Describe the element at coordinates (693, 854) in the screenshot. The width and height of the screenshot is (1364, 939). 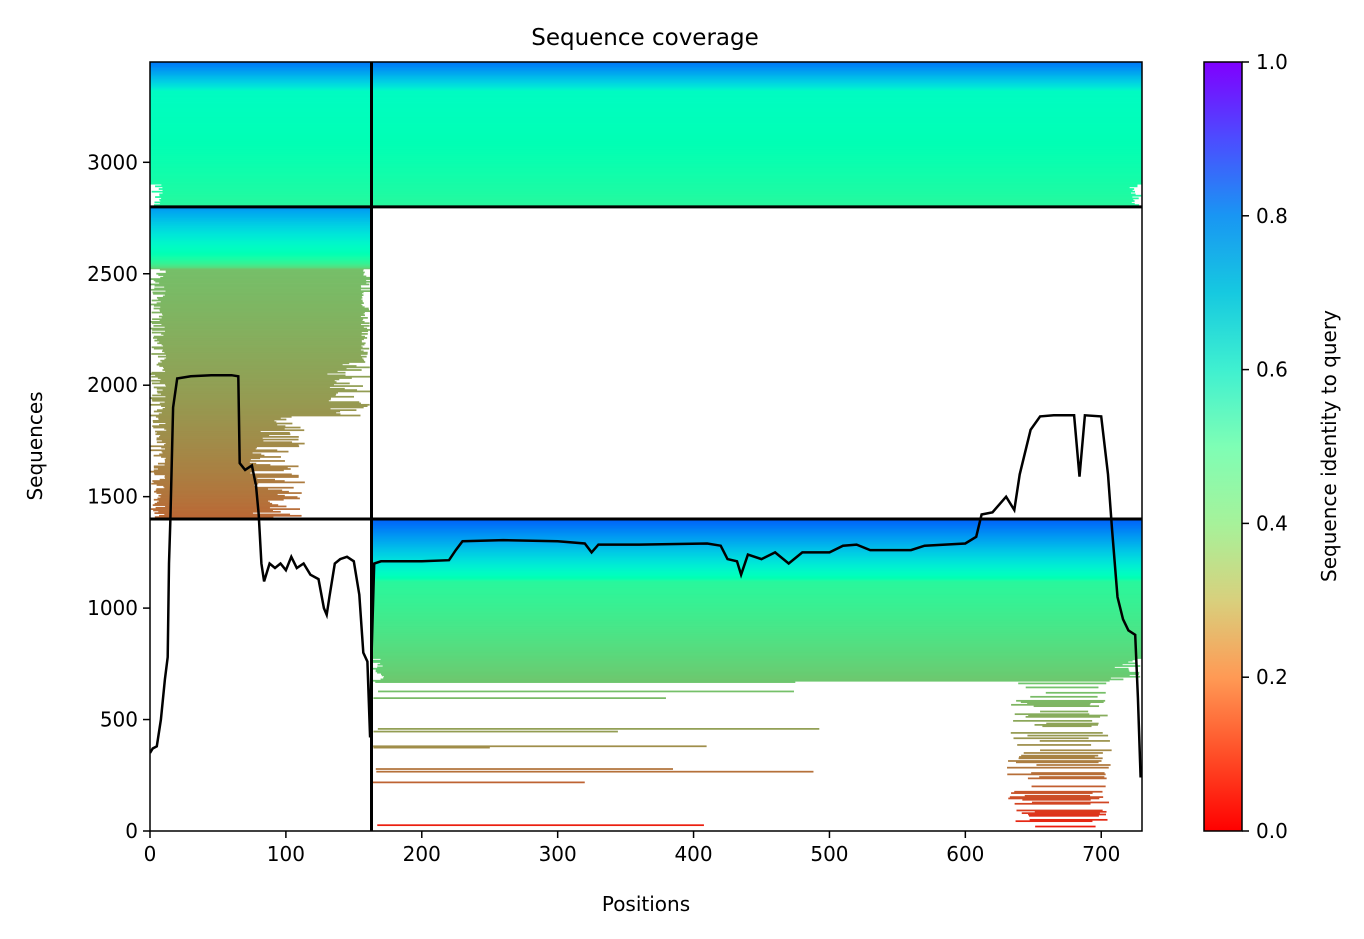
I see `x-tick-label: 400` at that location.